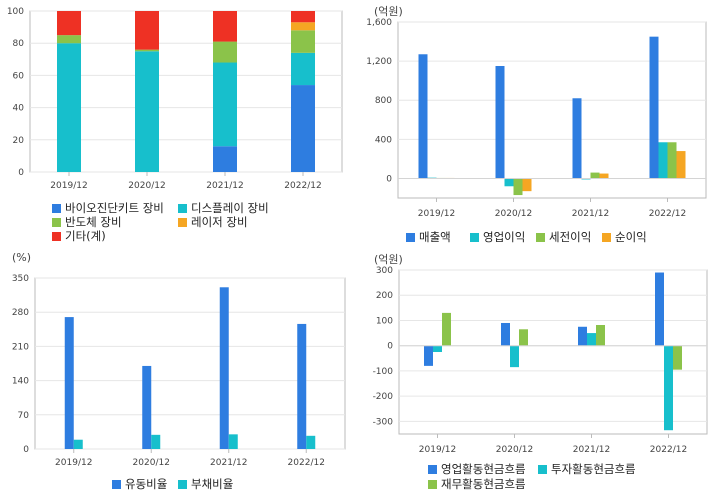  Describe the element at coordinates (114, 208) in the screenshot. I see `legend-label: 바이오진단키트 장비` at that location.